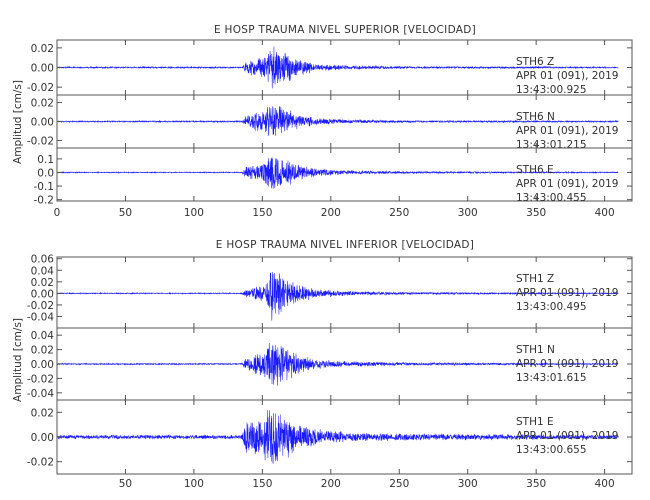 This screenshot has width=650, height=500. What do you see at coordinates (535, 422) in the screenshot?
I see `station-label: STH1 E` at bounding box center [535, 422].